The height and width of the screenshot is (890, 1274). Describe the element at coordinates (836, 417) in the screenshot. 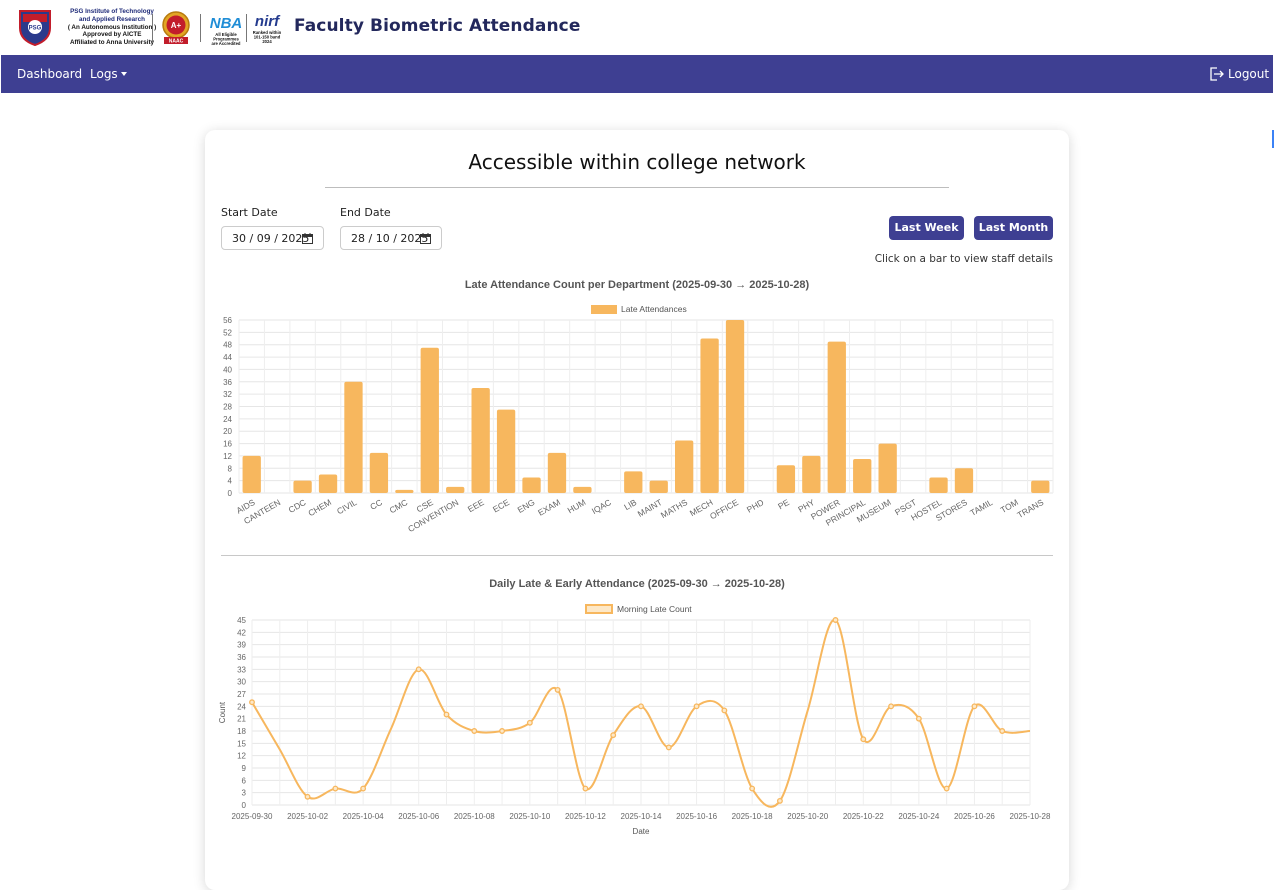

I see `bar-power` at that location.